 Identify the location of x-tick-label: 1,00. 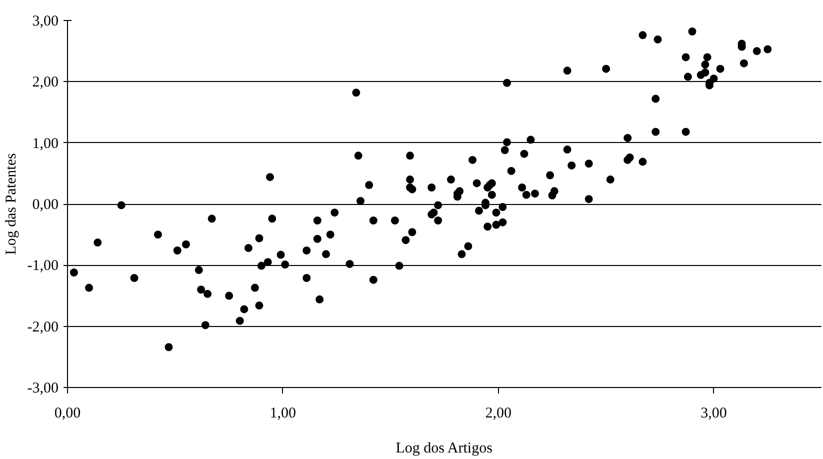
(283, 414).